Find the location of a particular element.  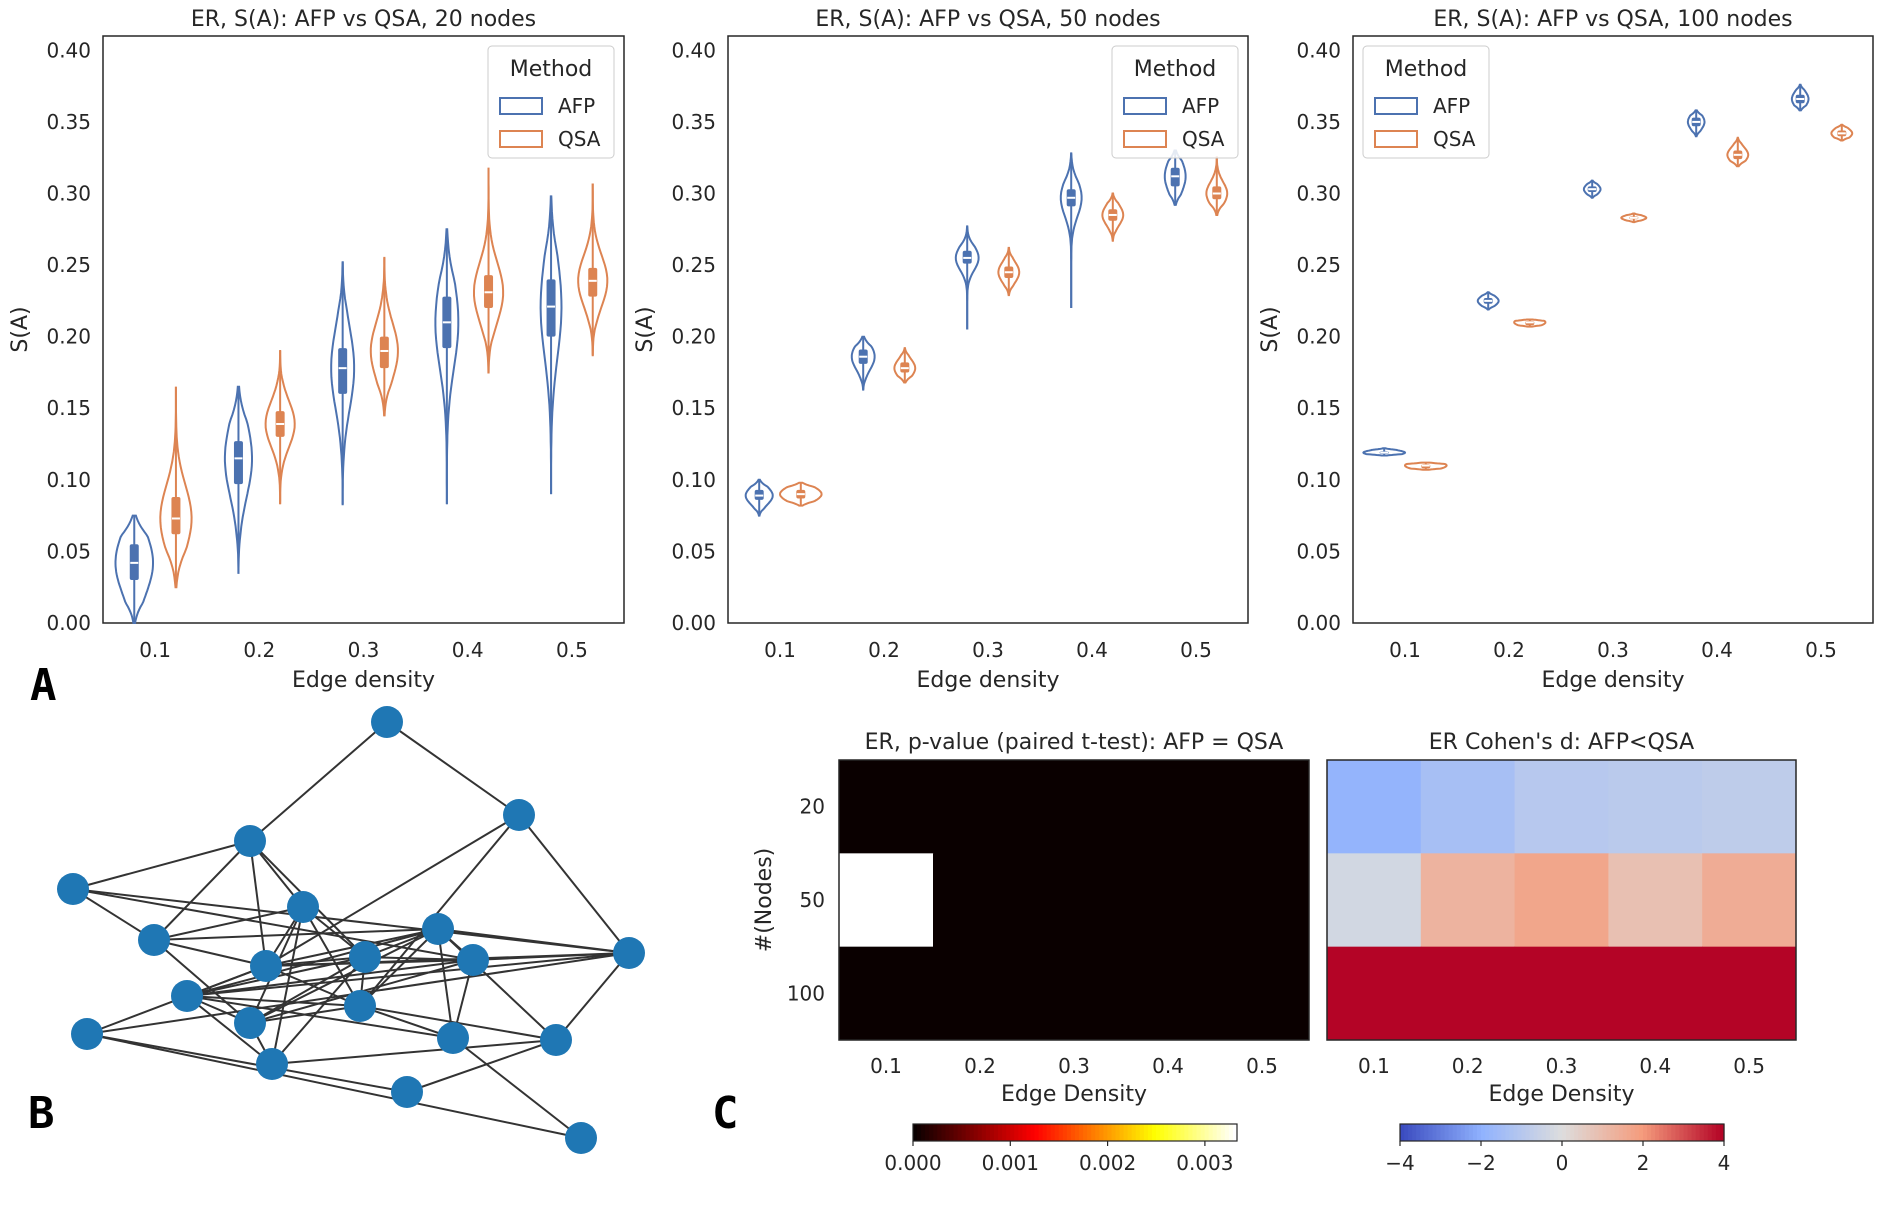

legend-label: AFP is located at coordinates (1451, 106).